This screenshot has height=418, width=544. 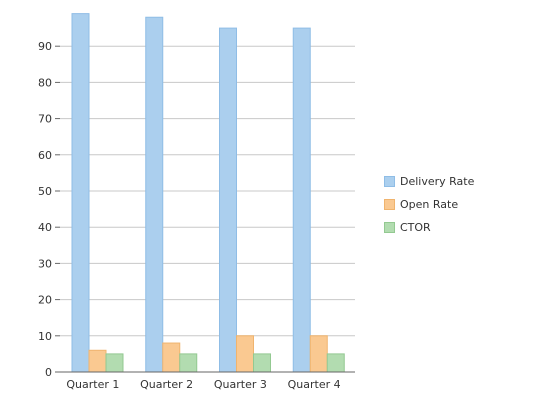 I want to click on y-tick-label: 80, so click(x=45, y=82).